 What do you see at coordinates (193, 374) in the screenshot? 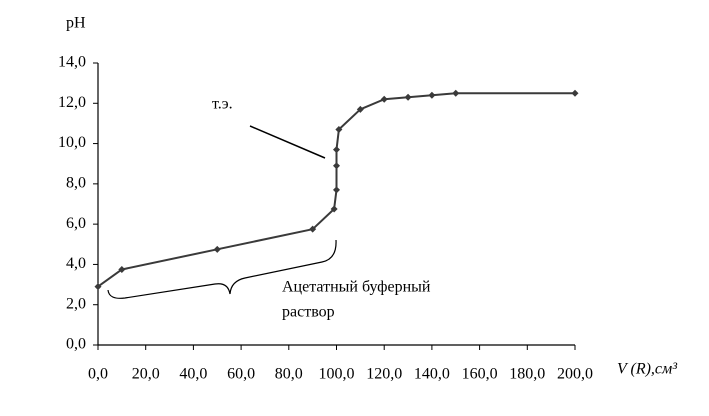
I see `x-tick-label: 40,0` at bounding box center [193, 374].